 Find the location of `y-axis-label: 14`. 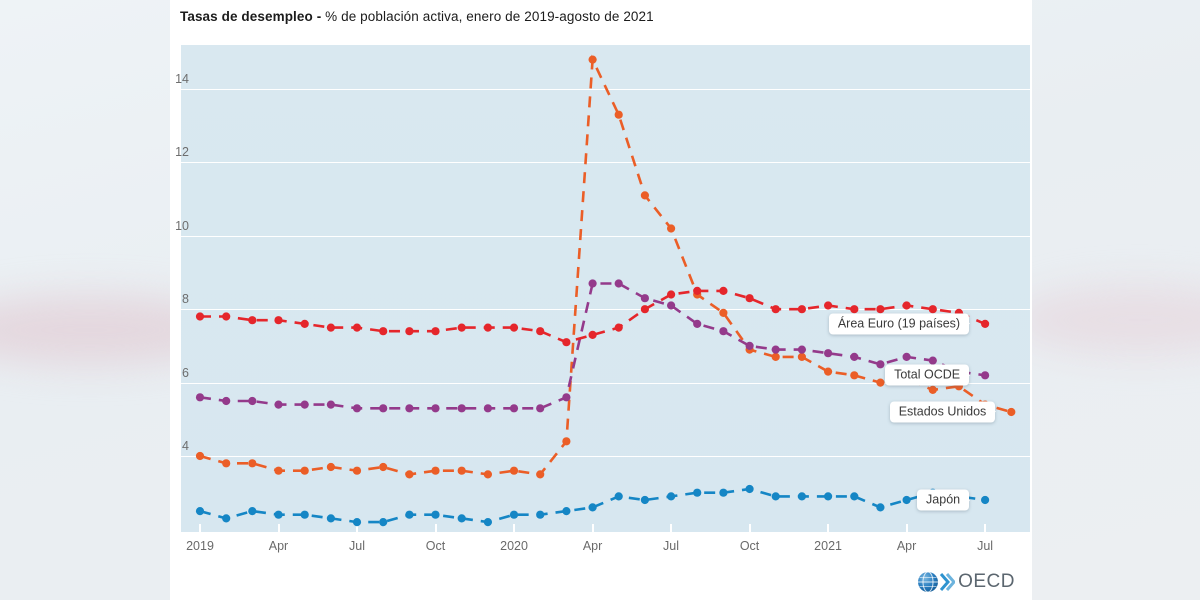

y-axis-label: 14 is located at coordinates (182, 79).